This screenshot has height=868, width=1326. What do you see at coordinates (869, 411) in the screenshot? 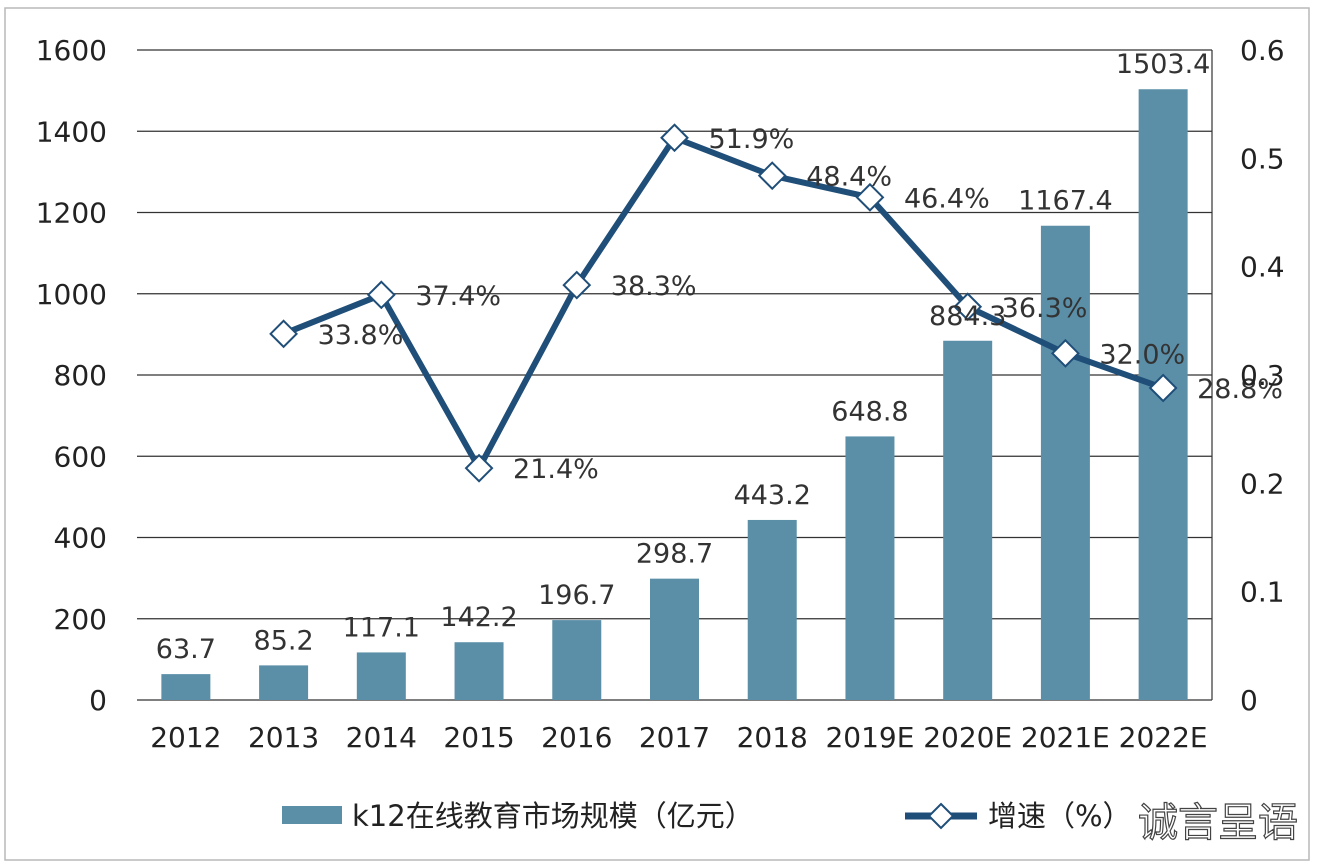
I see `bar-value-label: 648.8` at bounding box center [869, 411].